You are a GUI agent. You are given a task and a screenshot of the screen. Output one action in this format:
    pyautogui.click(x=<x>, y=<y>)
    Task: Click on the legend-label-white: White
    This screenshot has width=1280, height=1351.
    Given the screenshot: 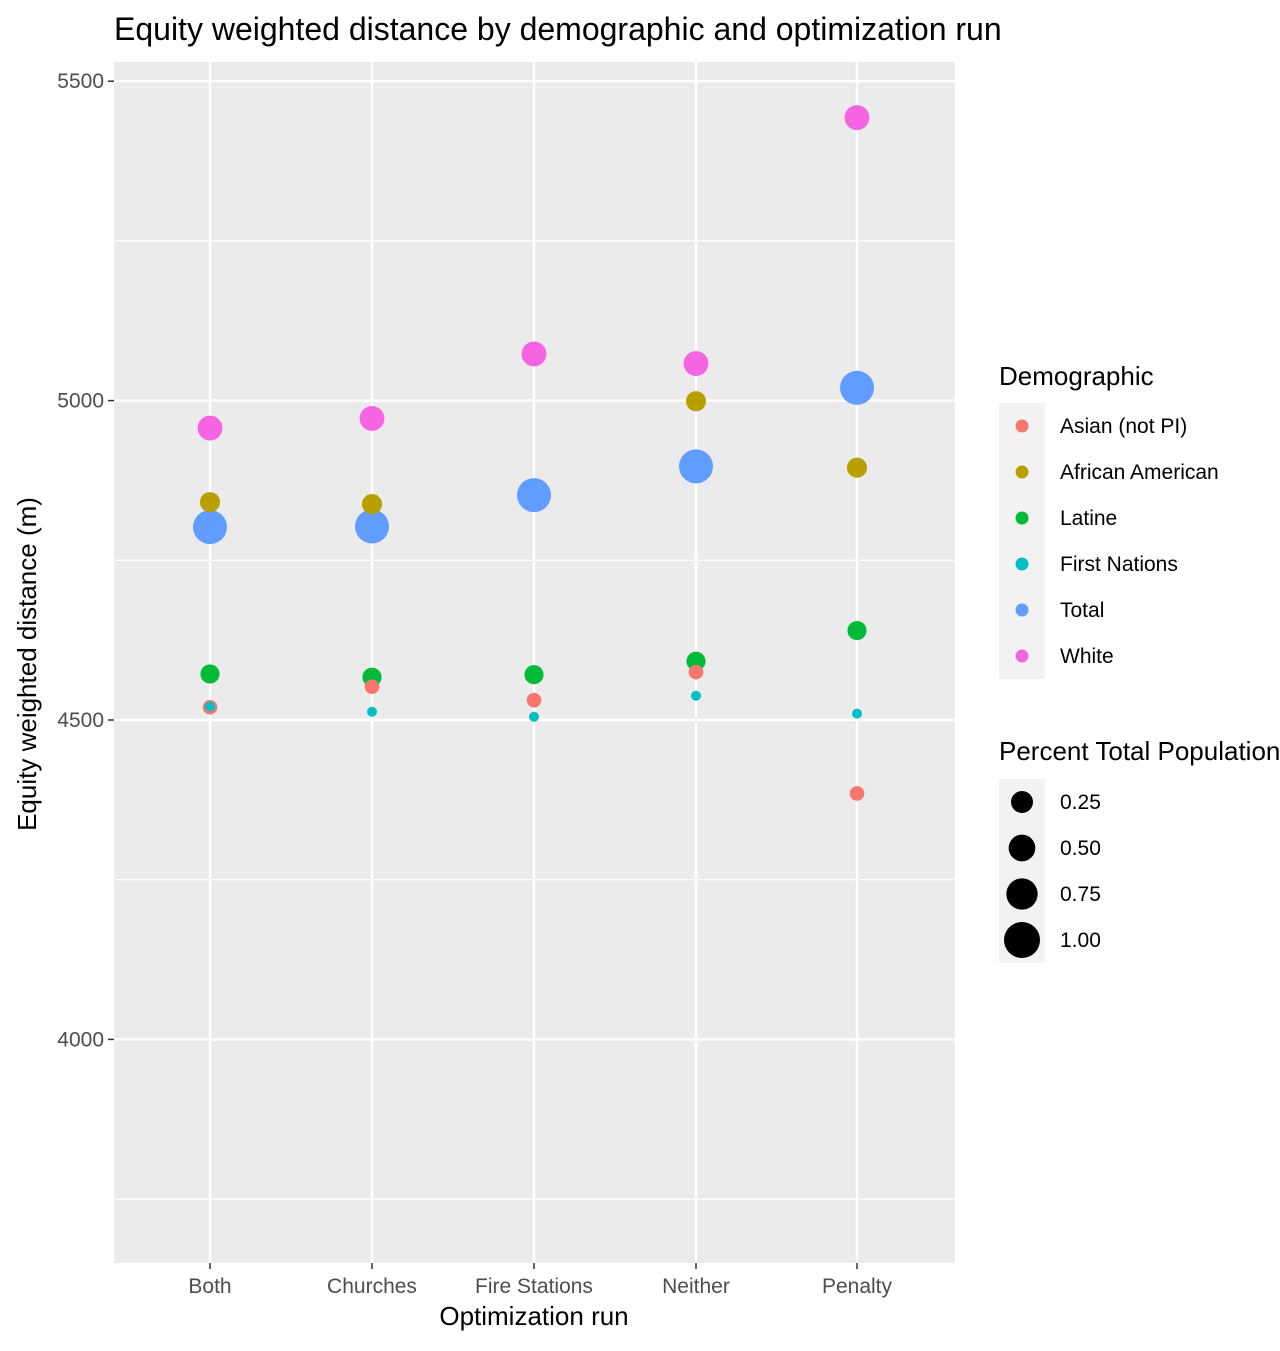 What is the action you would take?
    pyautogui.click(x=1087, y=656)
    